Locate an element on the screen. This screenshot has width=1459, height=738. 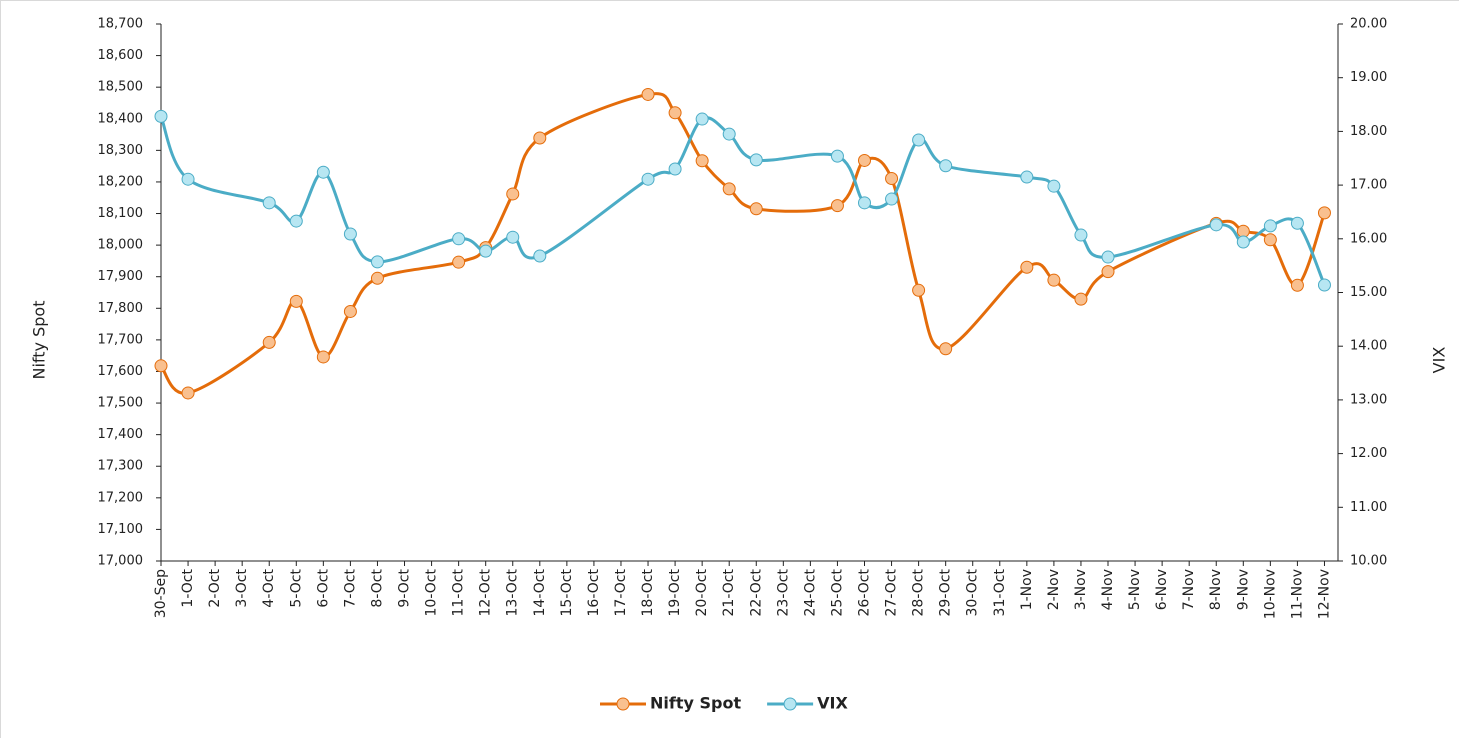
y-tick-label: 18,500 is located at coordinates (121, 87).